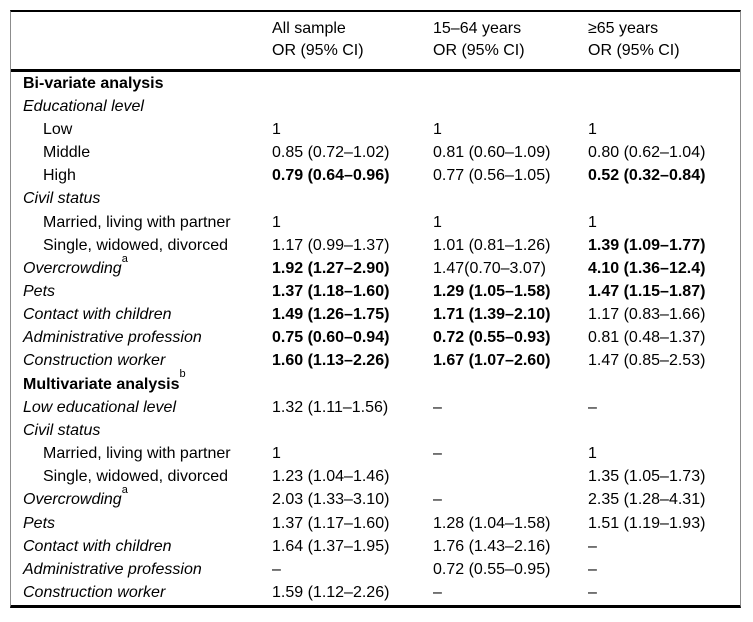  What do you see at coordinates (647, 176) in the screenshot?
I see `or-value-cell: 0.52 (0.32–0.84)` at bounding box center [647, 176].